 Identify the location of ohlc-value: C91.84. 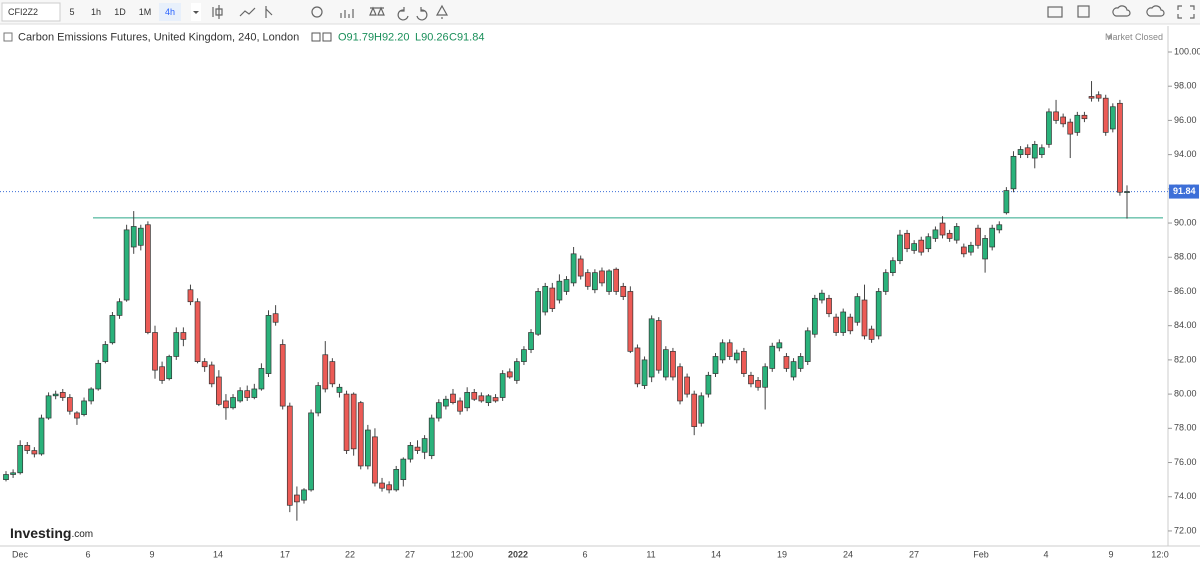
(466, 37).